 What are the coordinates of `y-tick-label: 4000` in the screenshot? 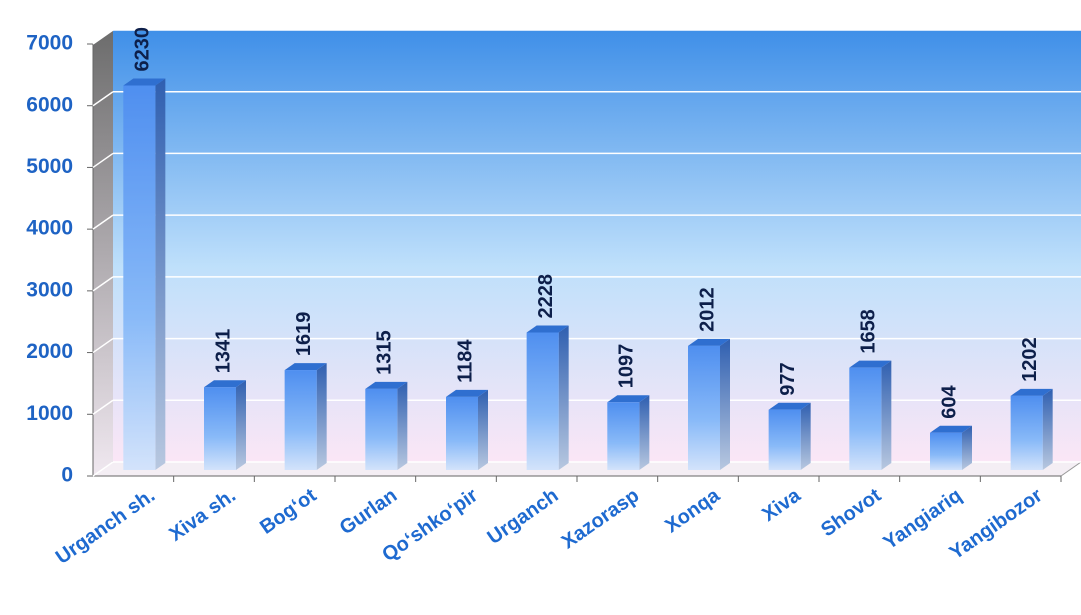 It's located at (49, 228).